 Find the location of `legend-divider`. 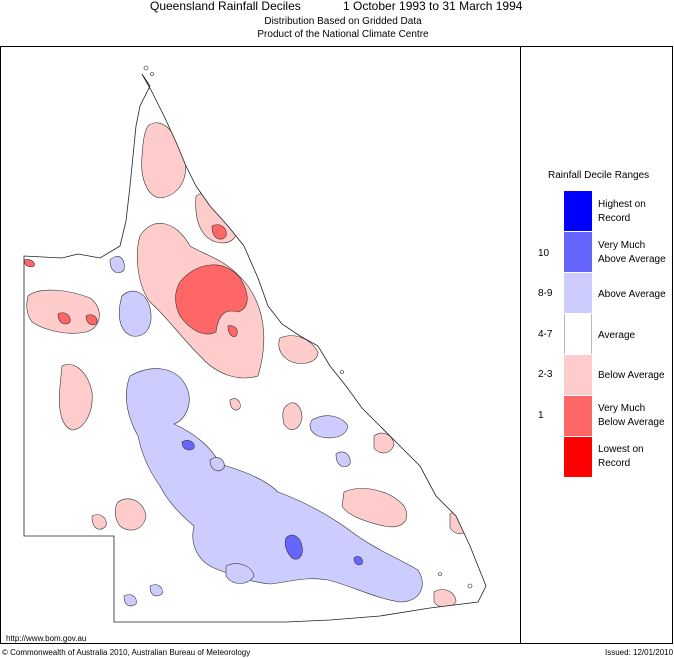

legend-divider is located at coordinates (520, 345).